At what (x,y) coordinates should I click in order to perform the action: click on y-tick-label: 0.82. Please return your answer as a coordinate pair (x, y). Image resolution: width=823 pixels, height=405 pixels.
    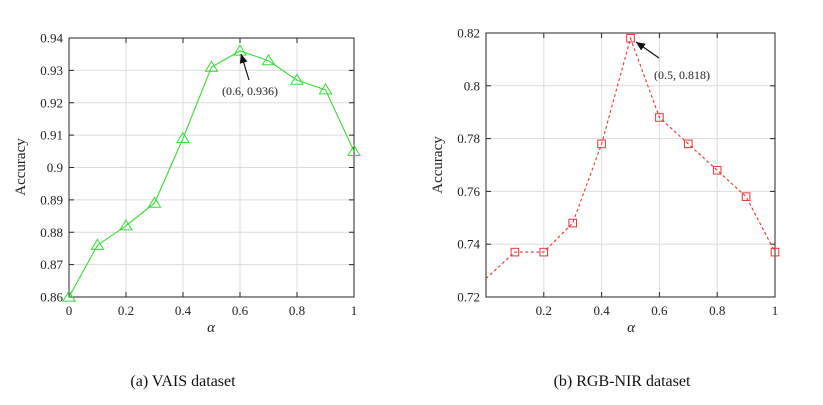
    Looking at the image, I should click on (468, 33).